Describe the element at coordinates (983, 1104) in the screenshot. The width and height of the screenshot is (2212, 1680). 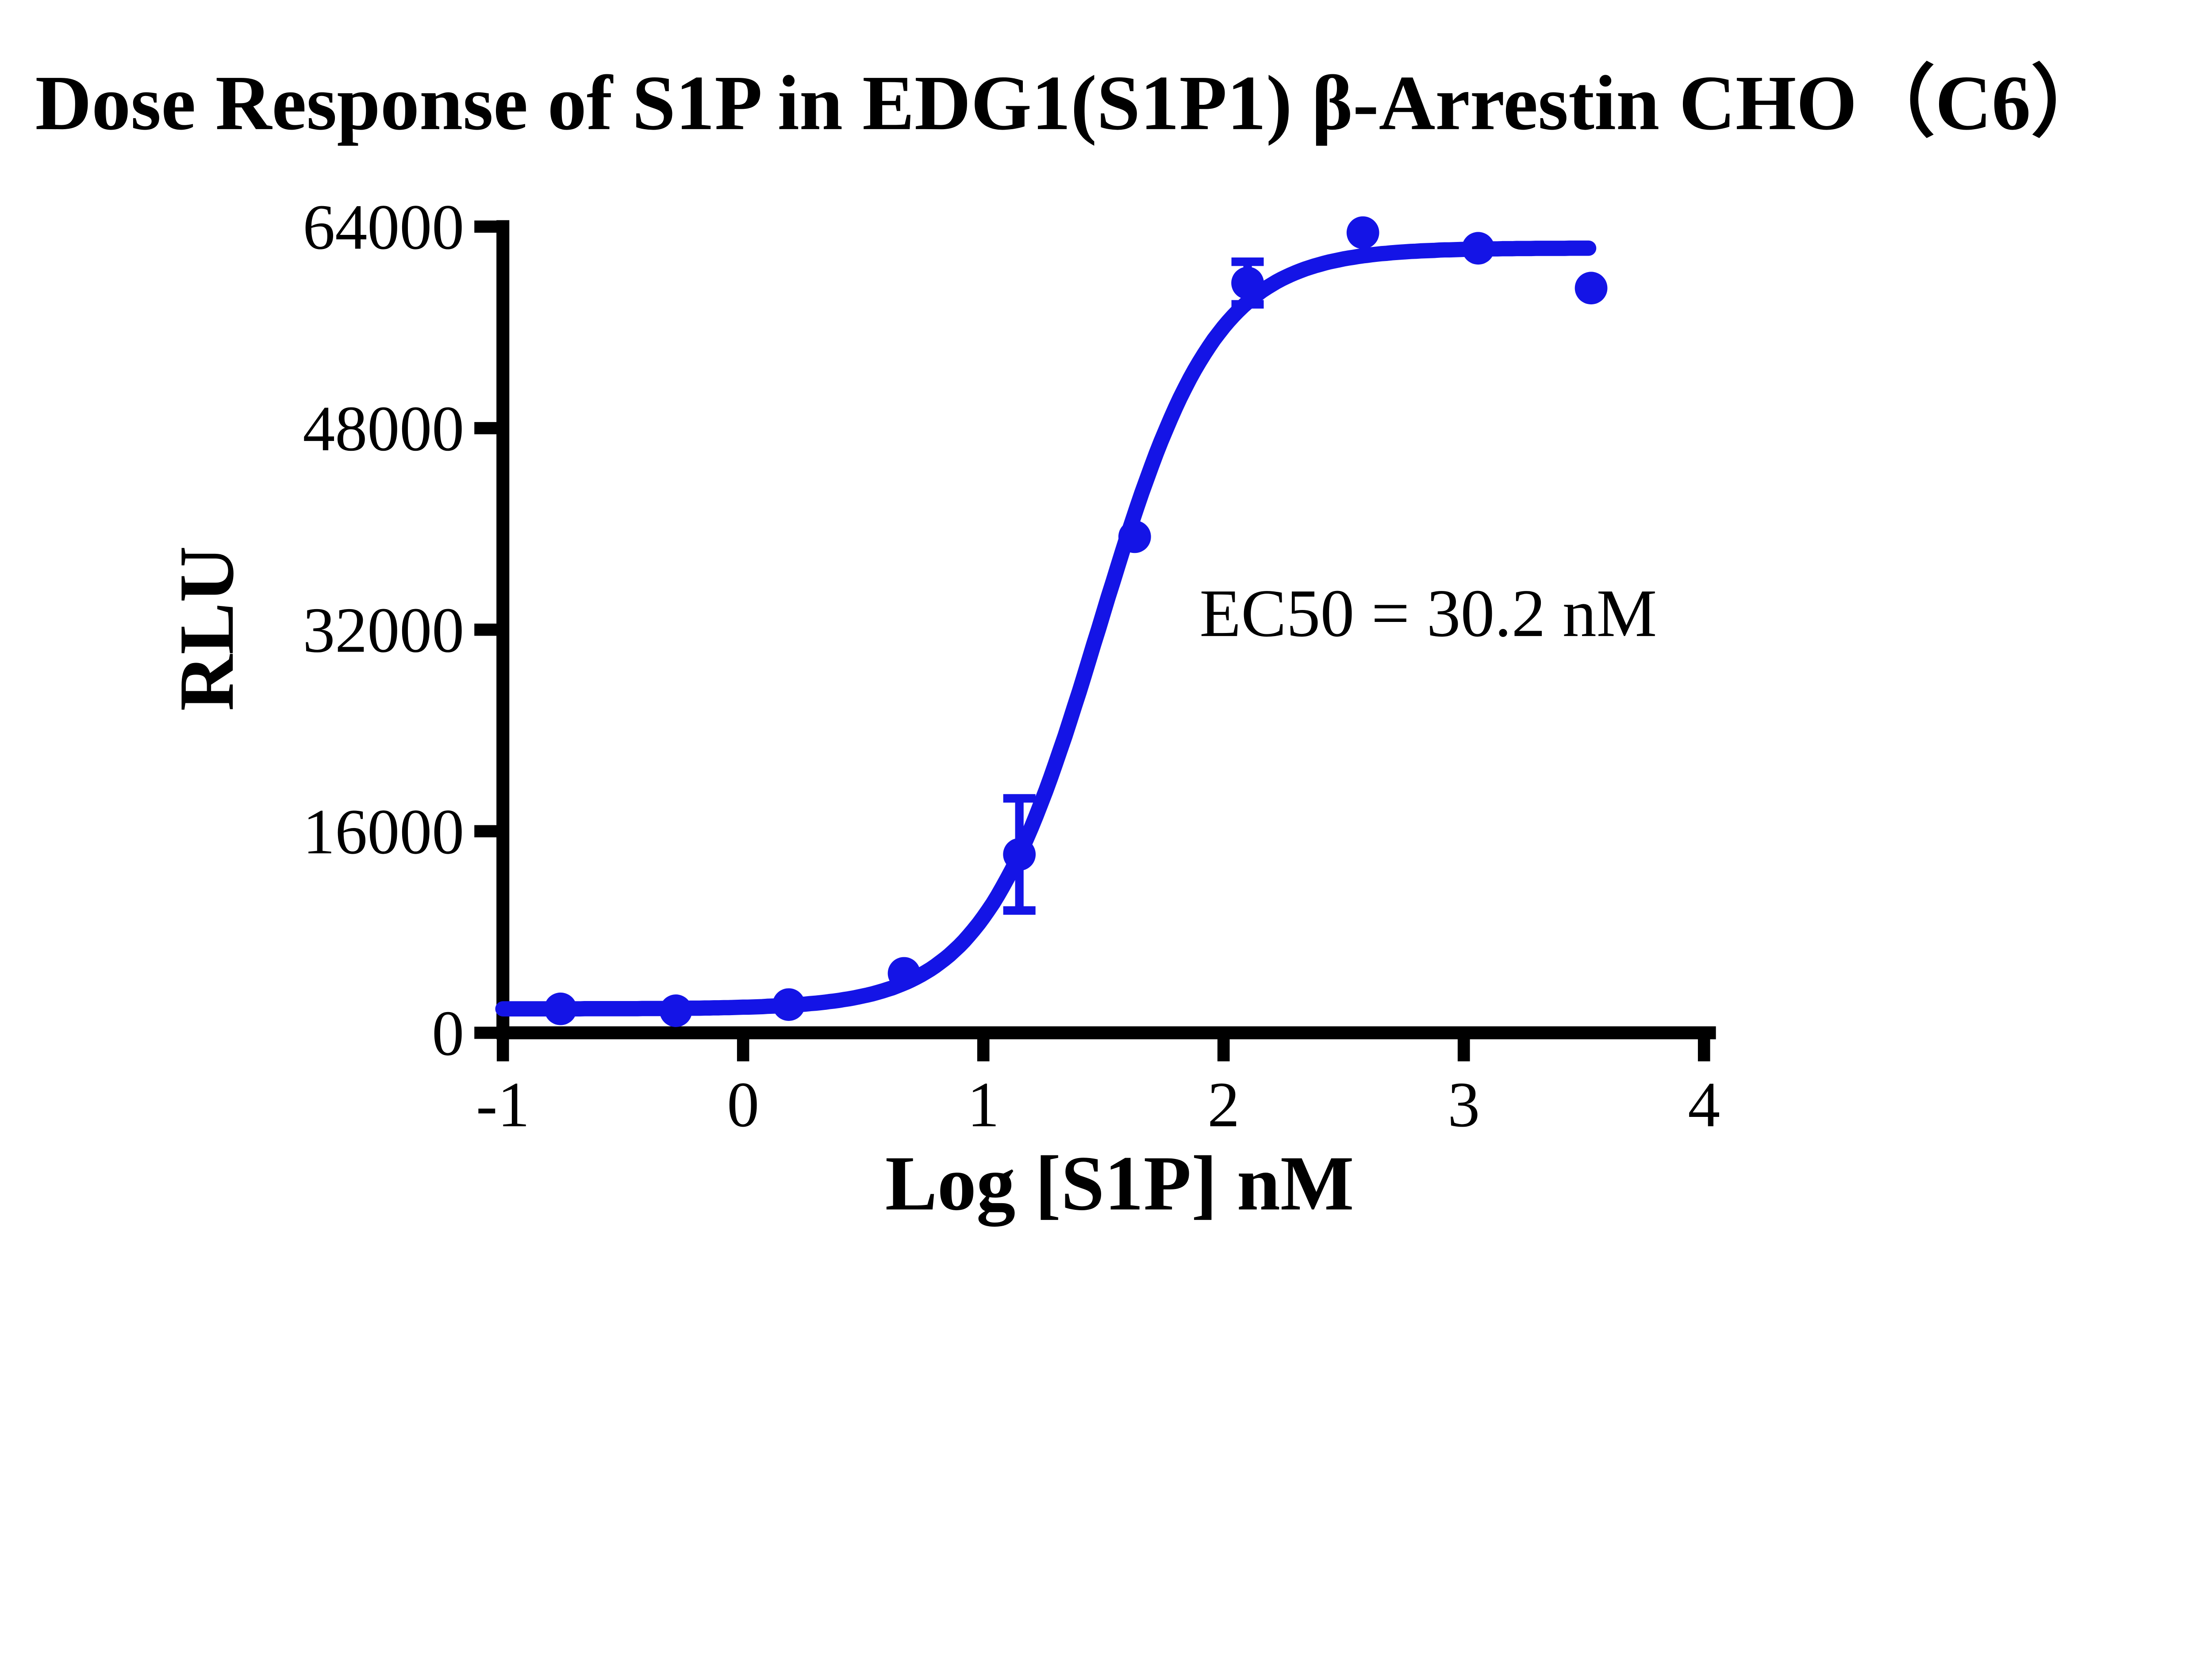
I see `x-tick-label: 1` at that location.